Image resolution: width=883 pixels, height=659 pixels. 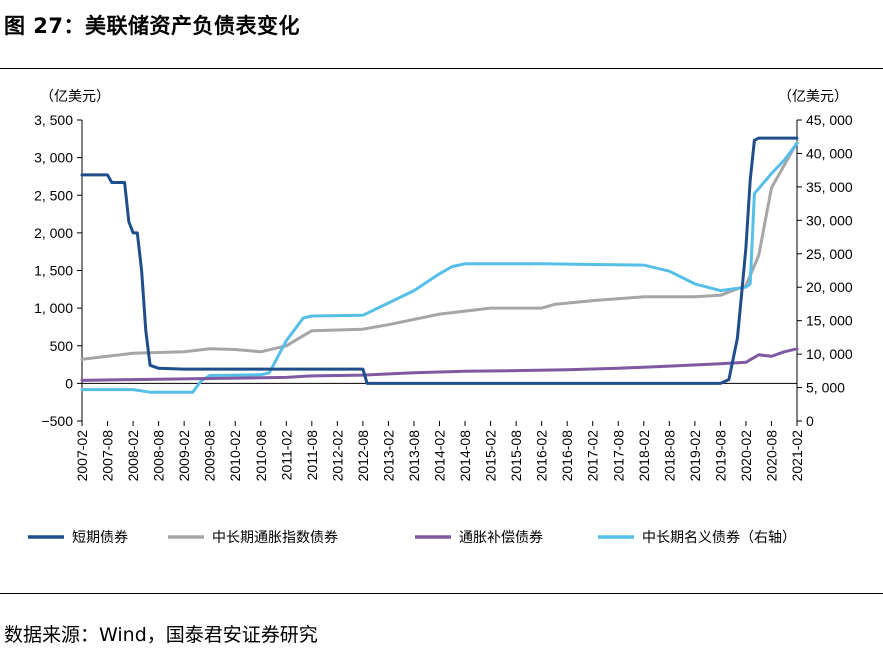 What do you see at coordinates (388, 456) in the screenshot?
I see `x-tick-label: 2013-02` at bounding box center [388, 456].